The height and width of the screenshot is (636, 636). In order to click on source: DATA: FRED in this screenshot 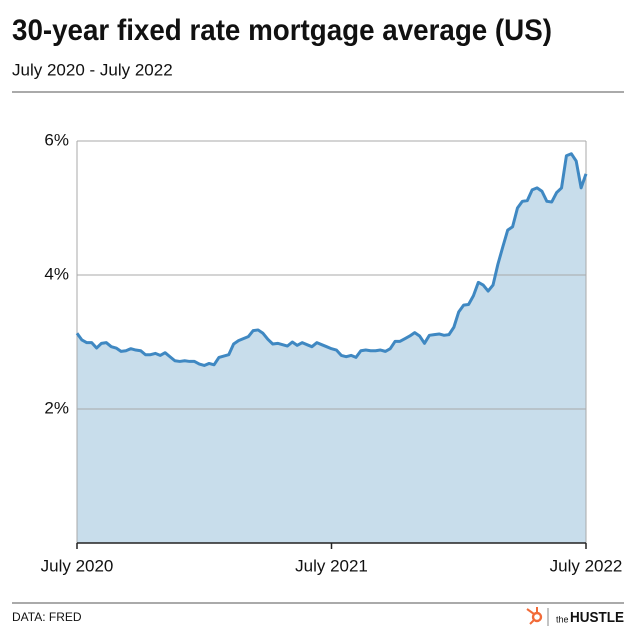, I will do `click(47, 617)`.